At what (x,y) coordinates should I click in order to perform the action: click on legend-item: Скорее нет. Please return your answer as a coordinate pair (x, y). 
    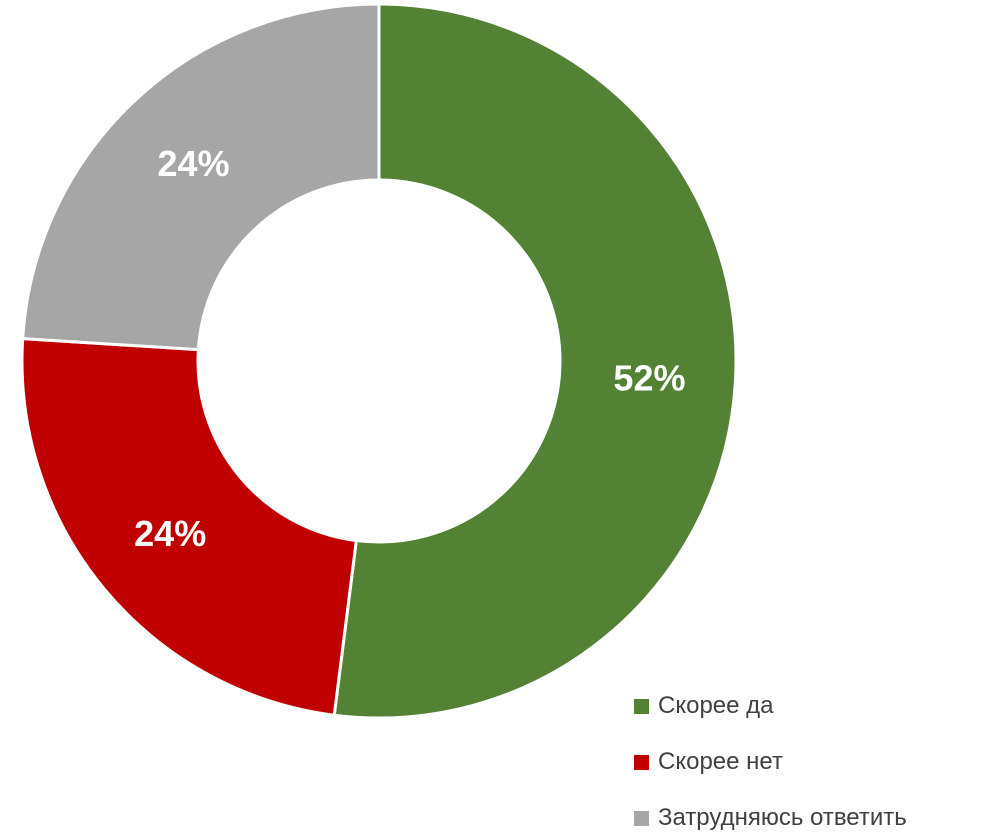
    Looking at the image, I should click on (804, 762).